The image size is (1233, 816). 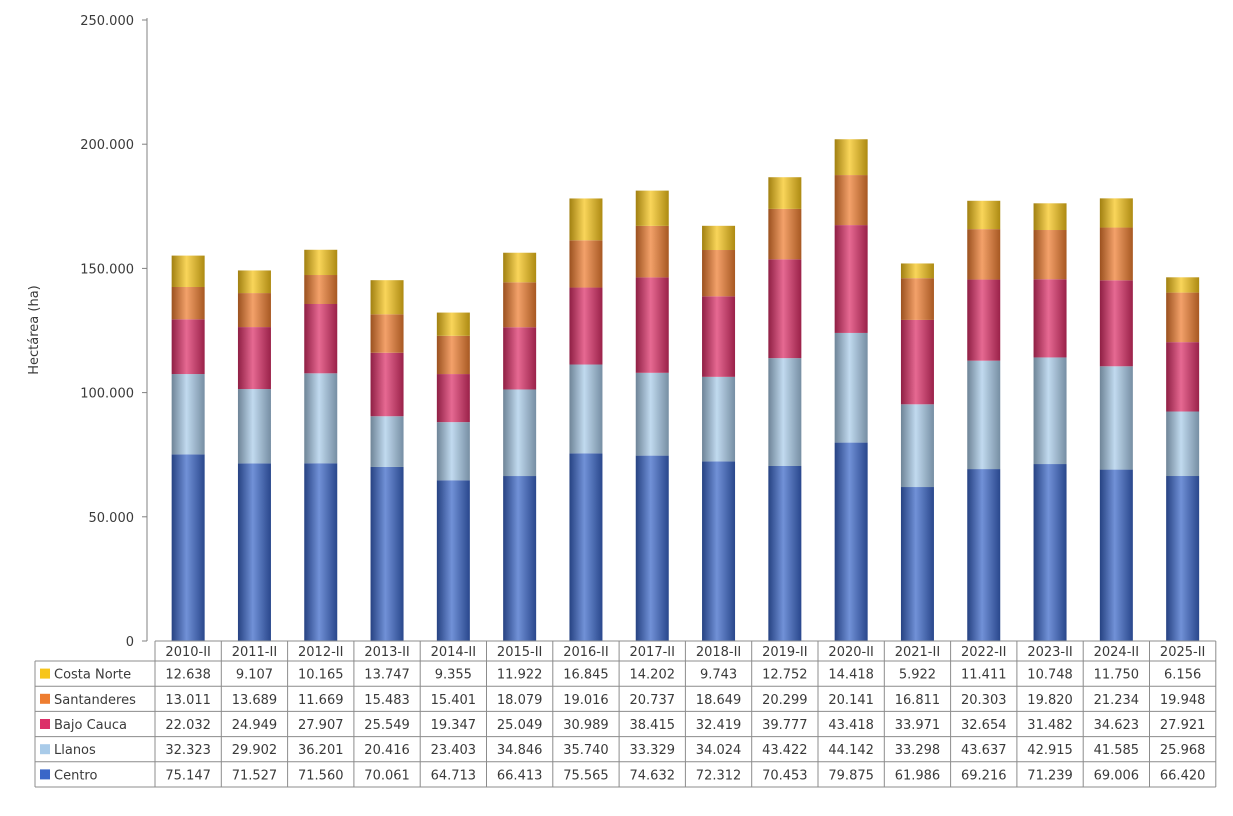 What do you see at coordinates (454, 750) in the screenshot?
I see `data-label-llanos: 23.403` at bounding box center [454, 750].